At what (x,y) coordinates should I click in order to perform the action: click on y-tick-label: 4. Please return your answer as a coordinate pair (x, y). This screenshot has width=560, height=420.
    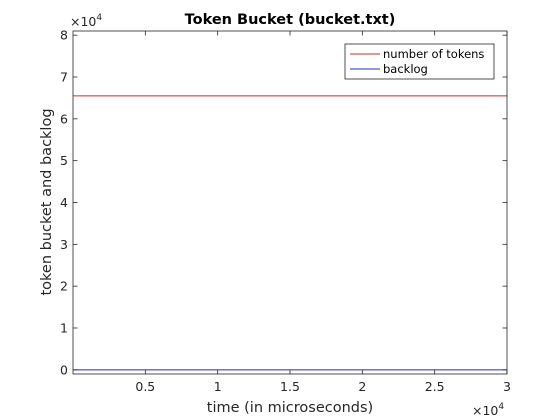
    Looking at the image, I should click on (64, 202).